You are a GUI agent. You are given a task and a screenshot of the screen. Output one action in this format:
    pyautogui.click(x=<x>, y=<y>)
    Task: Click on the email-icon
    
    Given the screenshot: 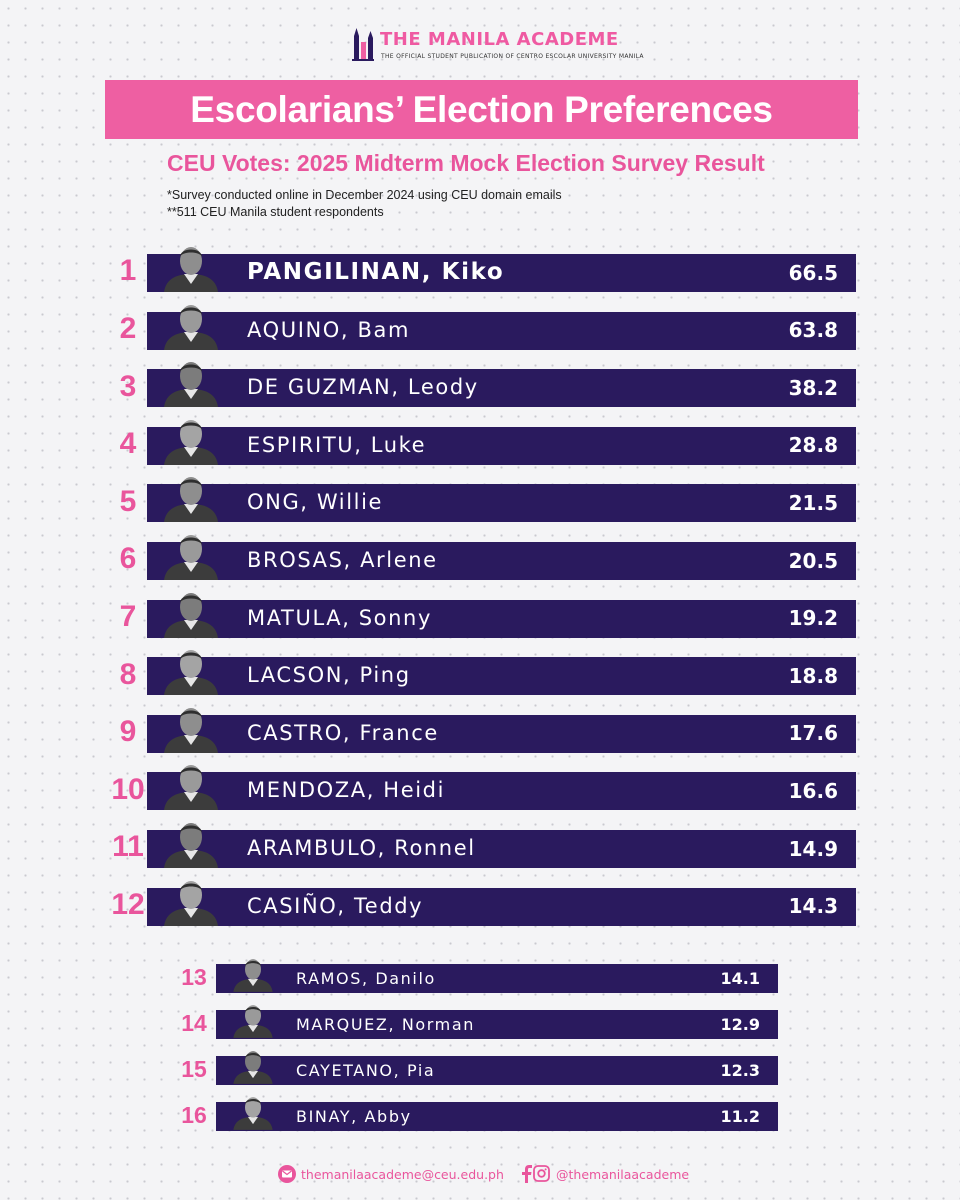 What is the action you would take?
    pyautogui.click(x=287, y=1174)
    